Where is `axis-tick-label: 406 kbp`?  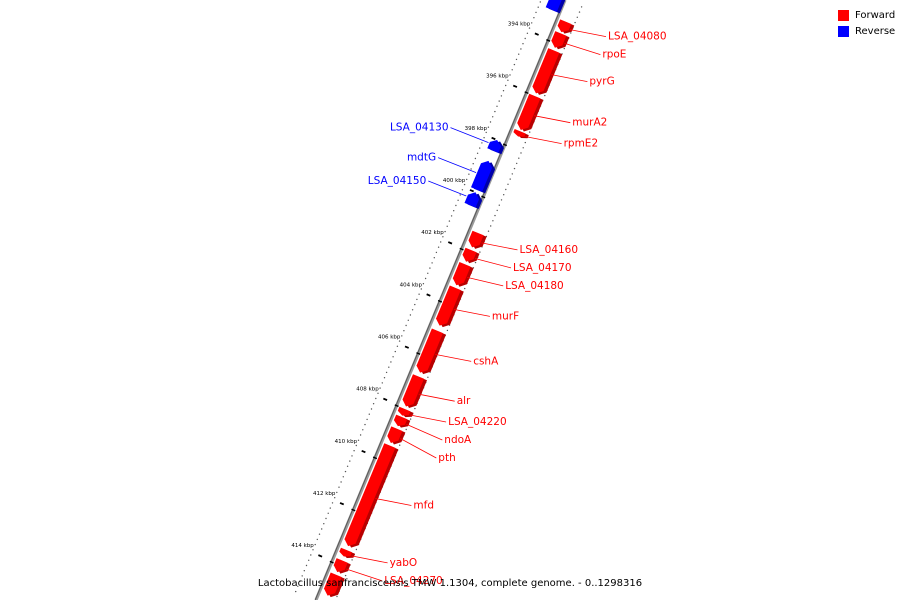 axis-tick-label: 406 kbp is located at coordinates (389, 338).